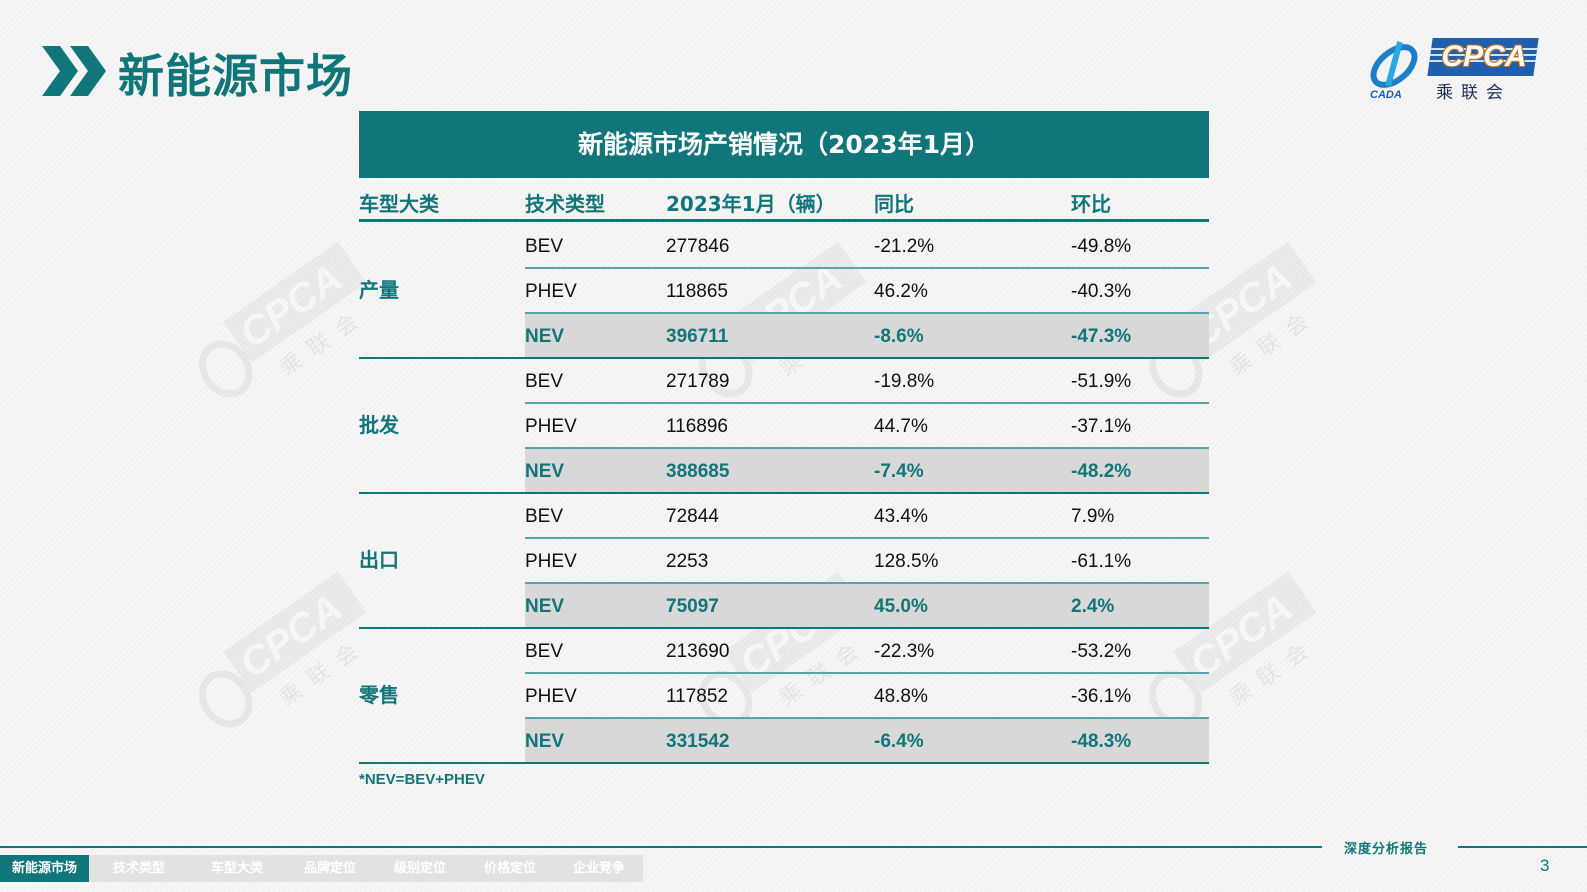 The width and height of the screenshot is (1587, 892). I want to click on cell-yoy: -21.2%, so click(904, 246).